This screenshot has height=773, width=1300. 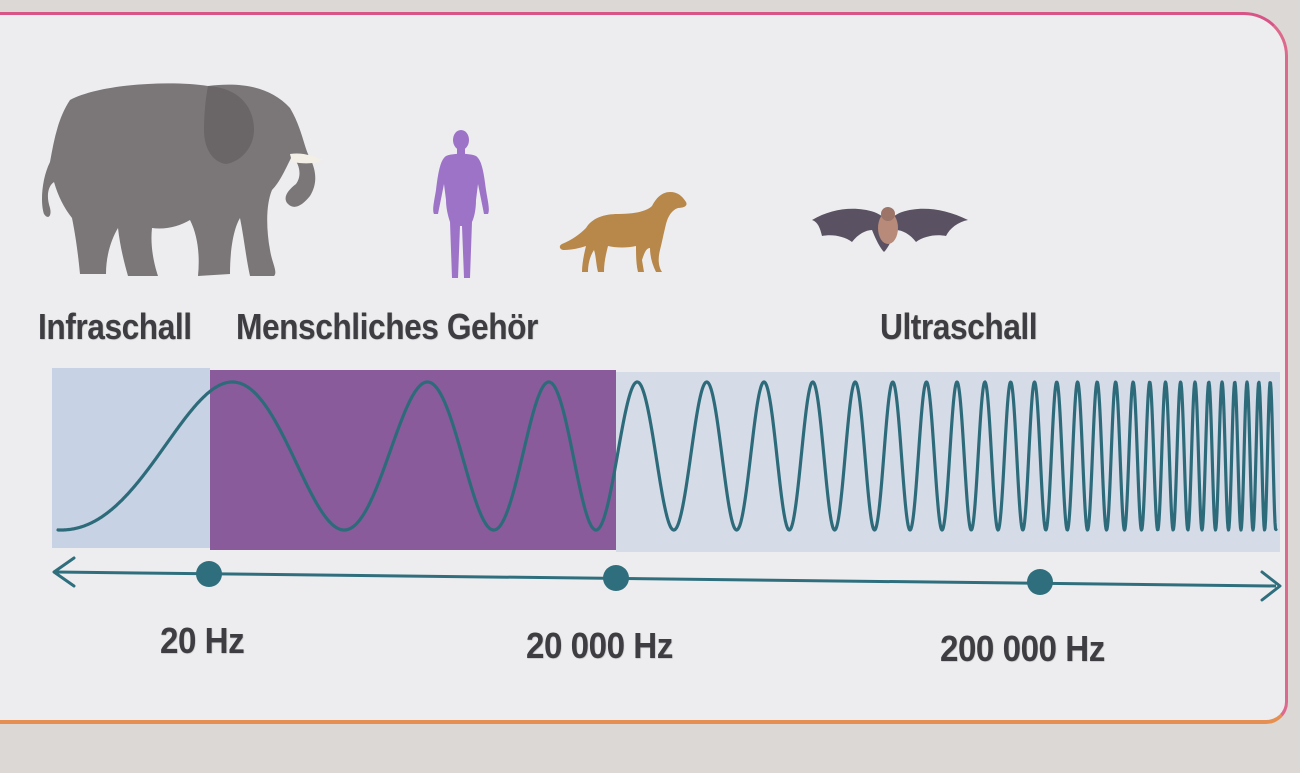 I want to click on tick-dot-200000hz, so click(x=1040, y=582).